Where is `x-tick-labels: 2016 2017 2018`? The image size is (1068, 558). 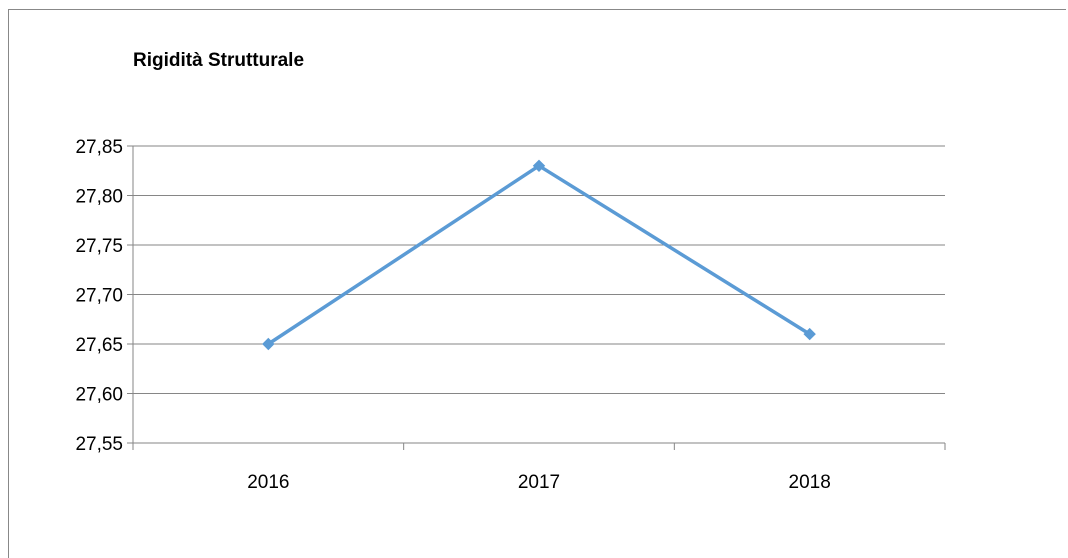 x-tick-labels: 2016 2017 2018 is located at coordinates (539, 482).